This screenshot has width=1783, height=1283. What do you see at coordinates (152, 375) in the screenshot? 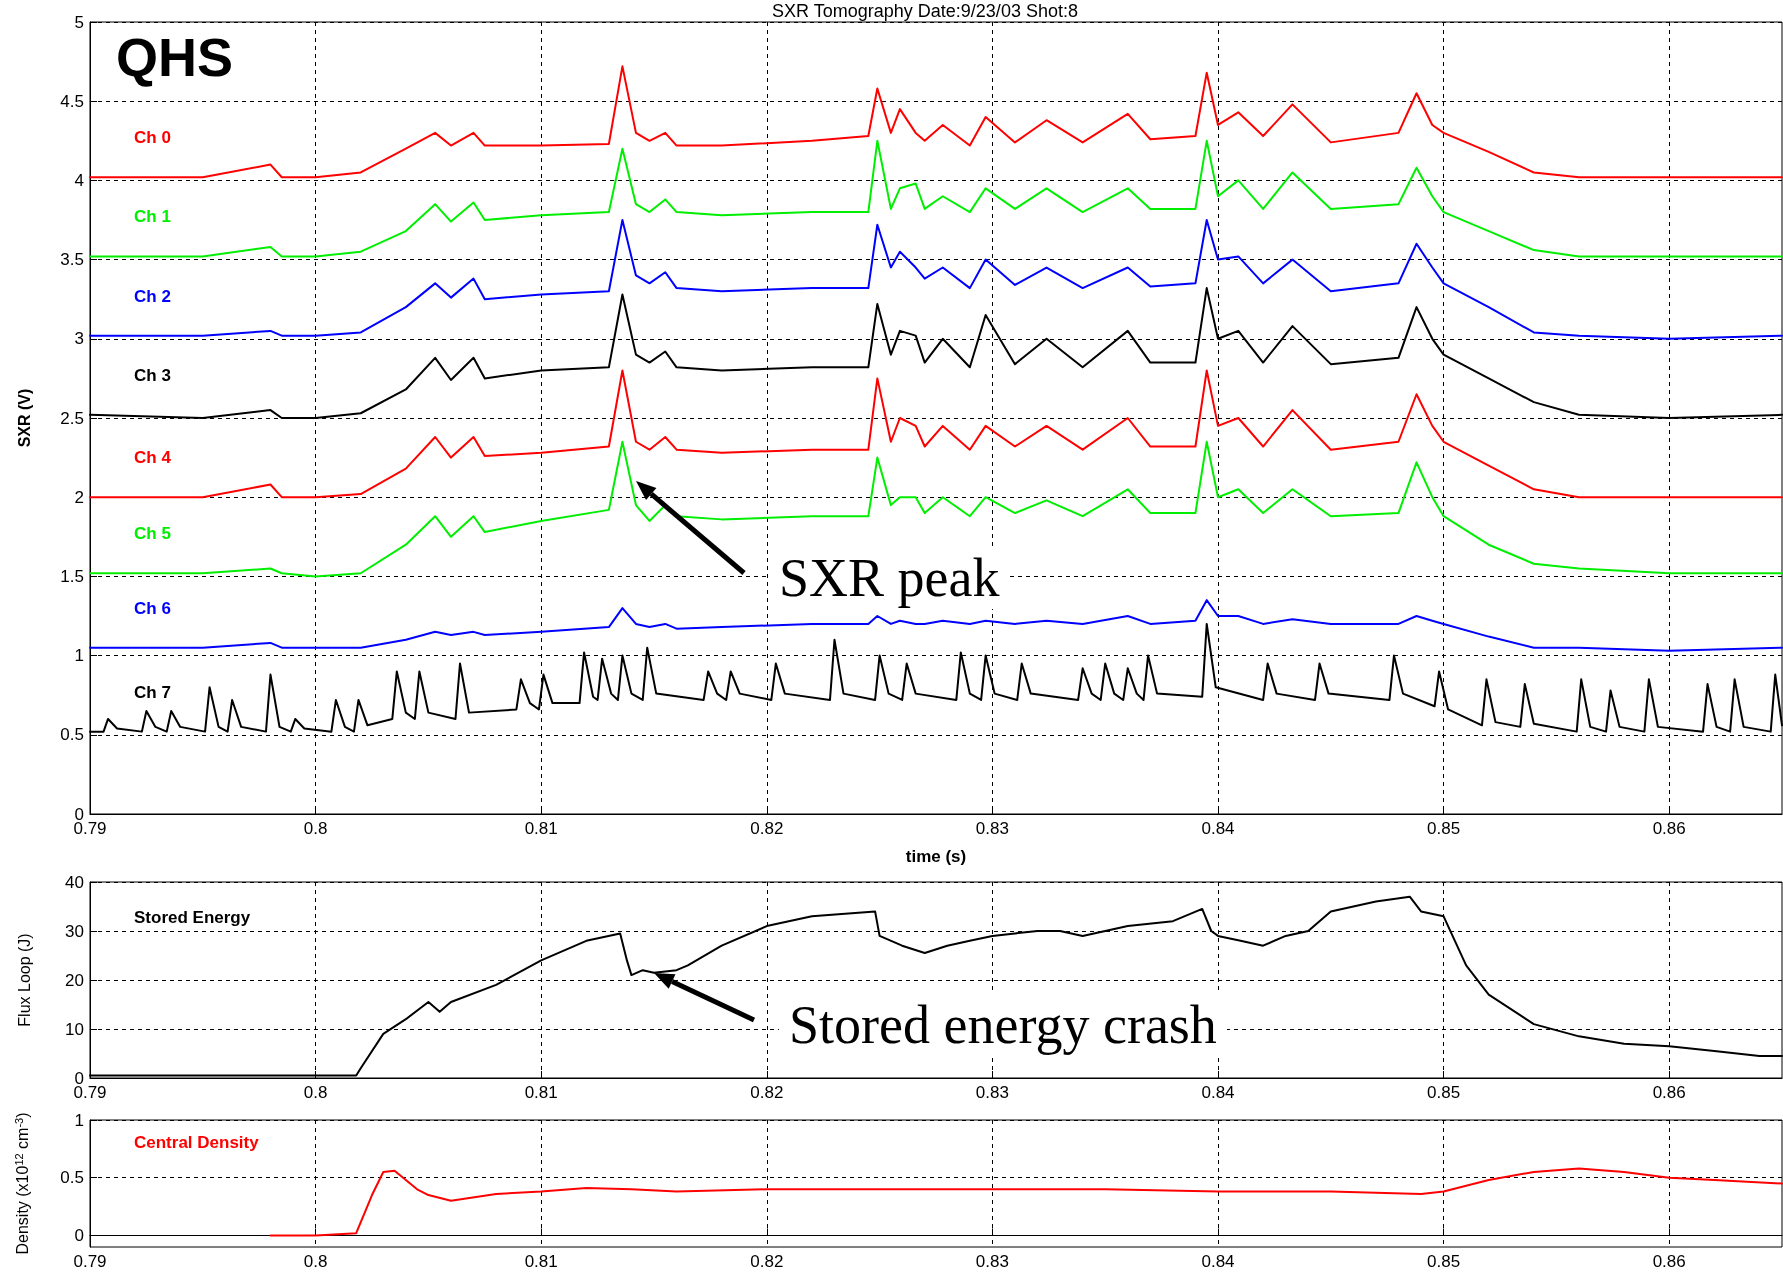
I see `series-label: Ch 3` at bounding box center [152, 375].